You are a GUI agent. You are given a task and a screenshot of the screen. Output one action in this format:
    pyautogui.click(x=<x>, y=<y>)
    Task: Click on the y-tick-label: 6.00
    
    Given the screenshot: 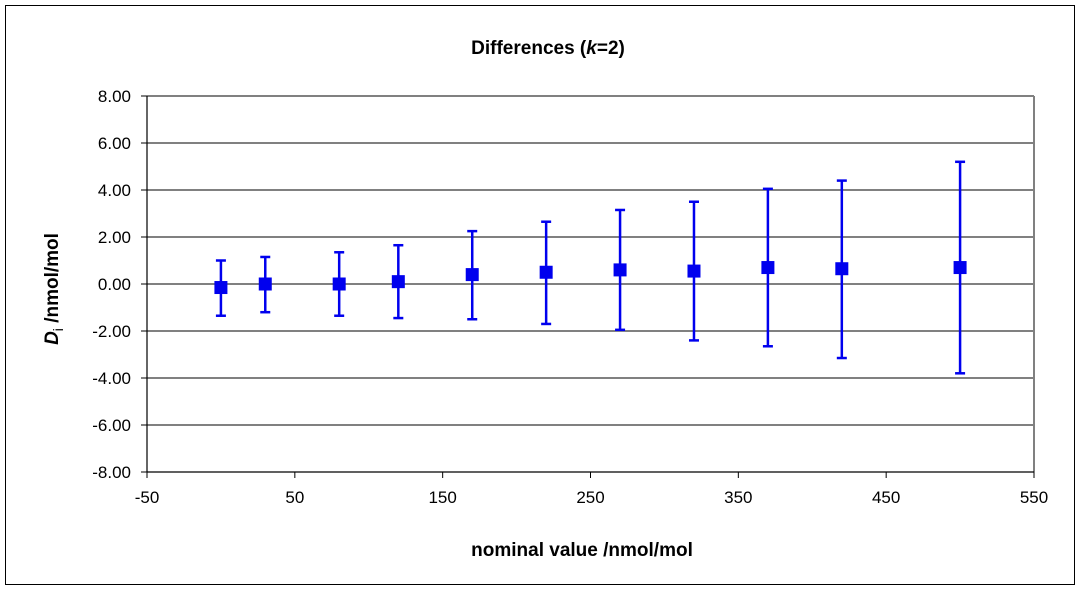 What is the action you would take?
    pyautogui.click(x=114, y=143)
    